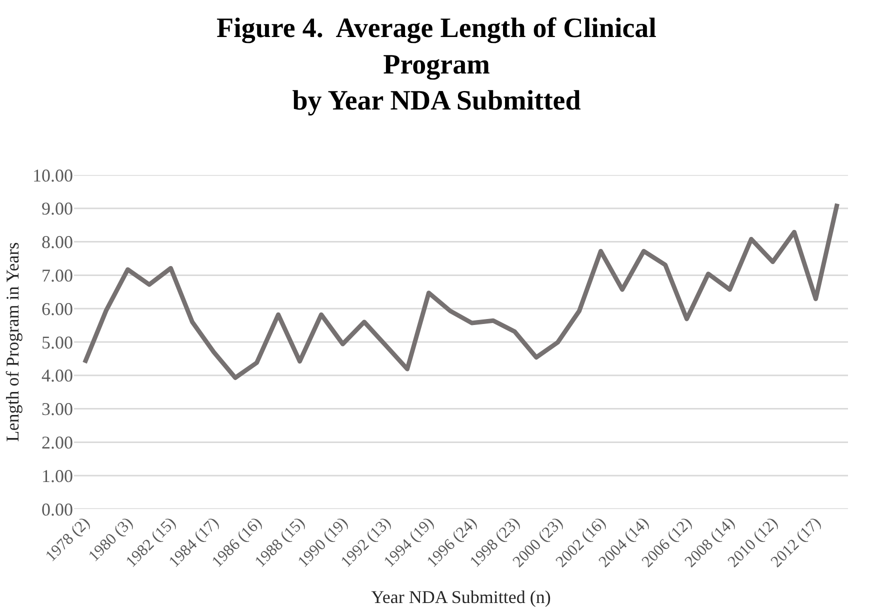 Image resolution: width=873 pixels, height=615 pixels. I want to click on y-tick-label: 4.00, so click(57, 376).